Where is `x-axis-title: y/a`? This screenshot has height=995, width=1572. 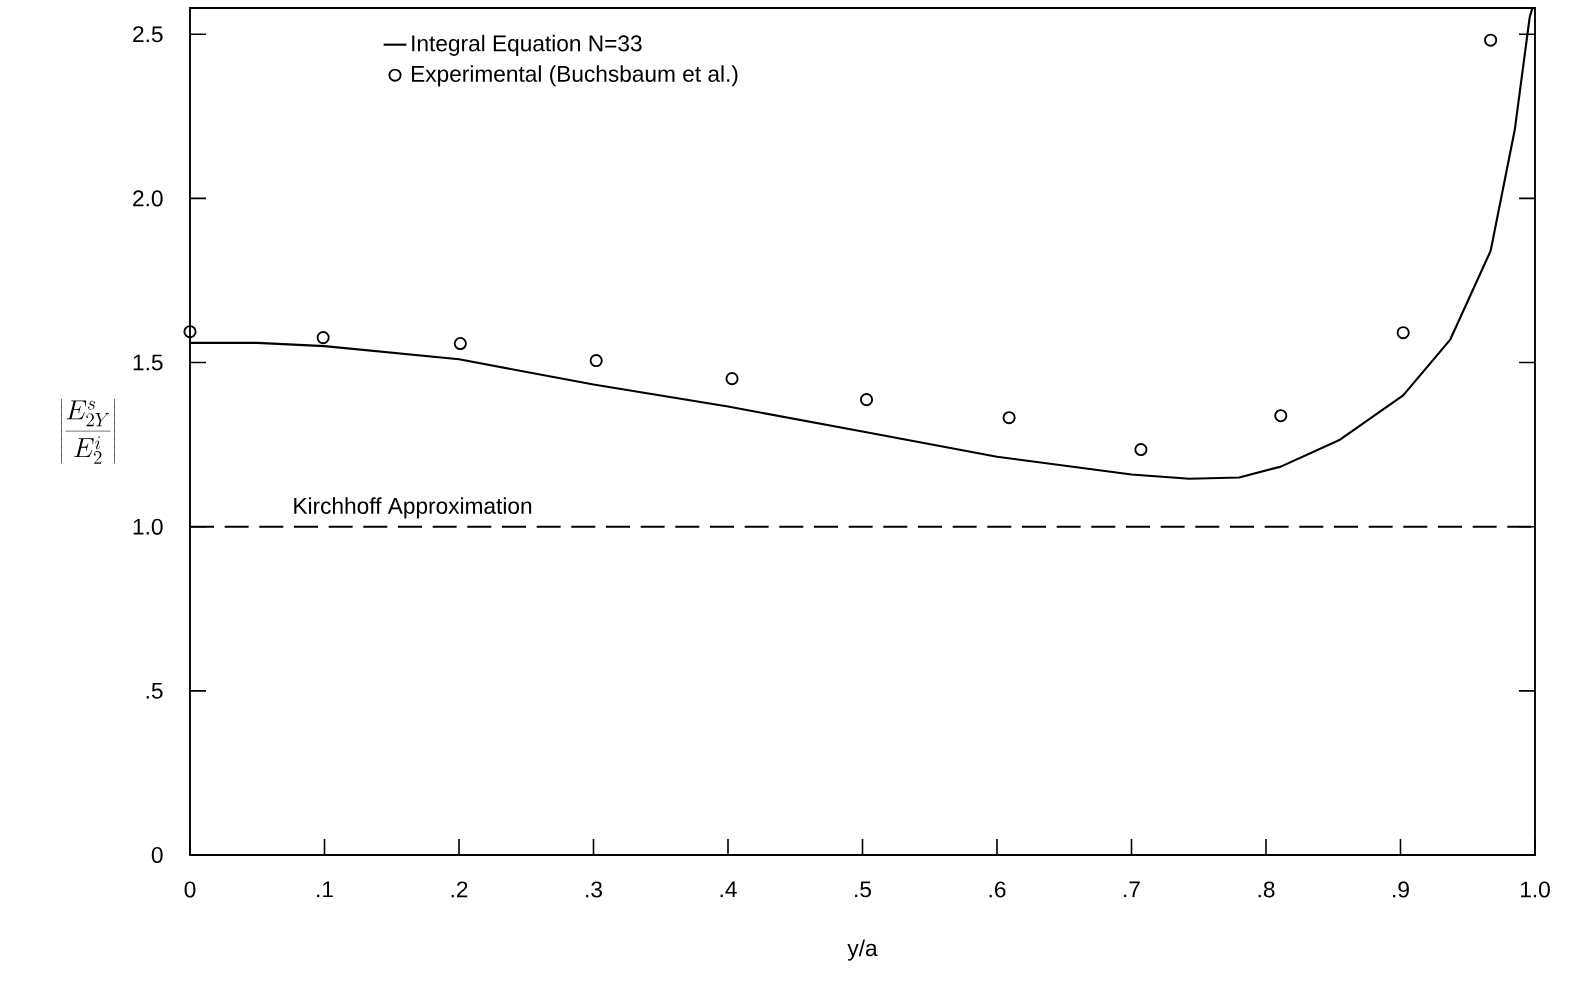
x-axis-title: y/a is located at coordinates (862, 950).